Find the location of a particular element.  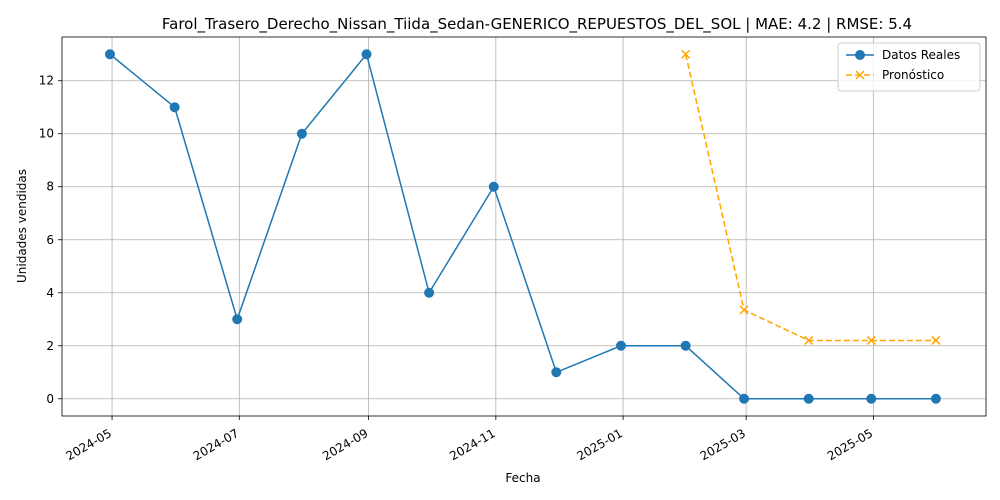

y-tick-label: 2 is located at coordinates (50, 346).